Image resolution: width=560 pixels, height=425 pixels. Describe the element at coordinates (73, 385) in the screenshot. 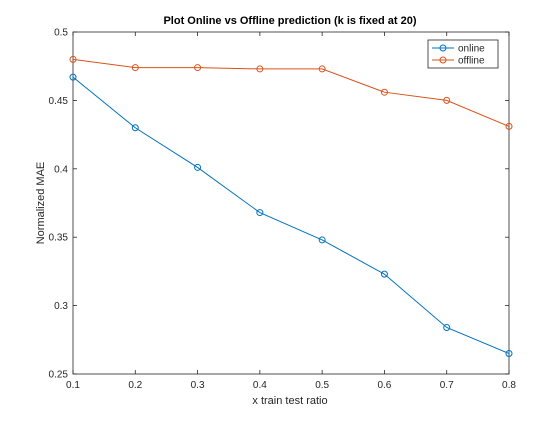

I see `x-tick-label: 0.1` at that location.